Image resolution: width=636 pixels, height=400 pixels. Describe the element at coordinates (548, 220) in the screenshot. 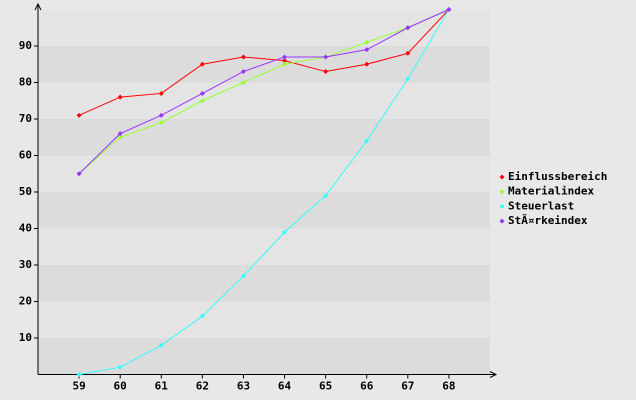

I see `legend-label: StÃ¤rkeindex` at that location.